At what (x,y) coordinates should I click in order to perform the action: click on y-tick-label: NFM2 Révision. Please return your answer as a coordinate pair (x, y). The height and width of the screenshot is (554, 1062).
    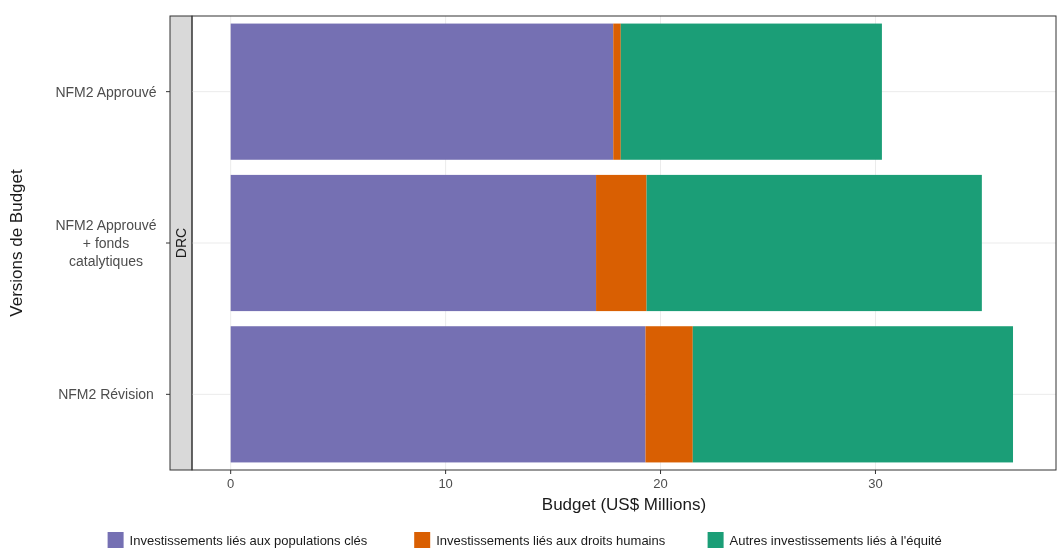
    Looking at the image, I should click on (106, 394).